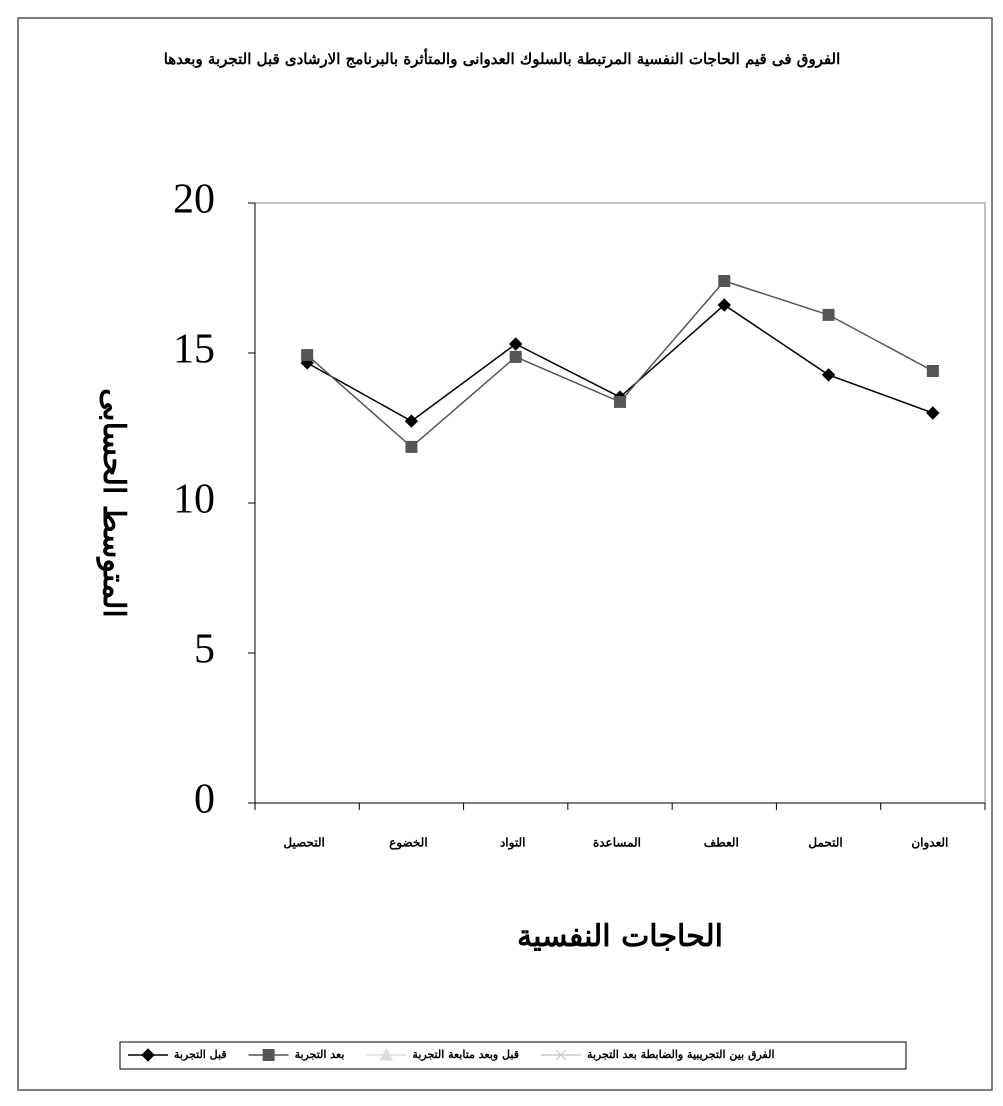 Image resolution: width=1003 pixels, height=1106 pixels. Describe the element at coordinates (194, 350) in the screenshot. I see `y-tick-label: 15` at that location.